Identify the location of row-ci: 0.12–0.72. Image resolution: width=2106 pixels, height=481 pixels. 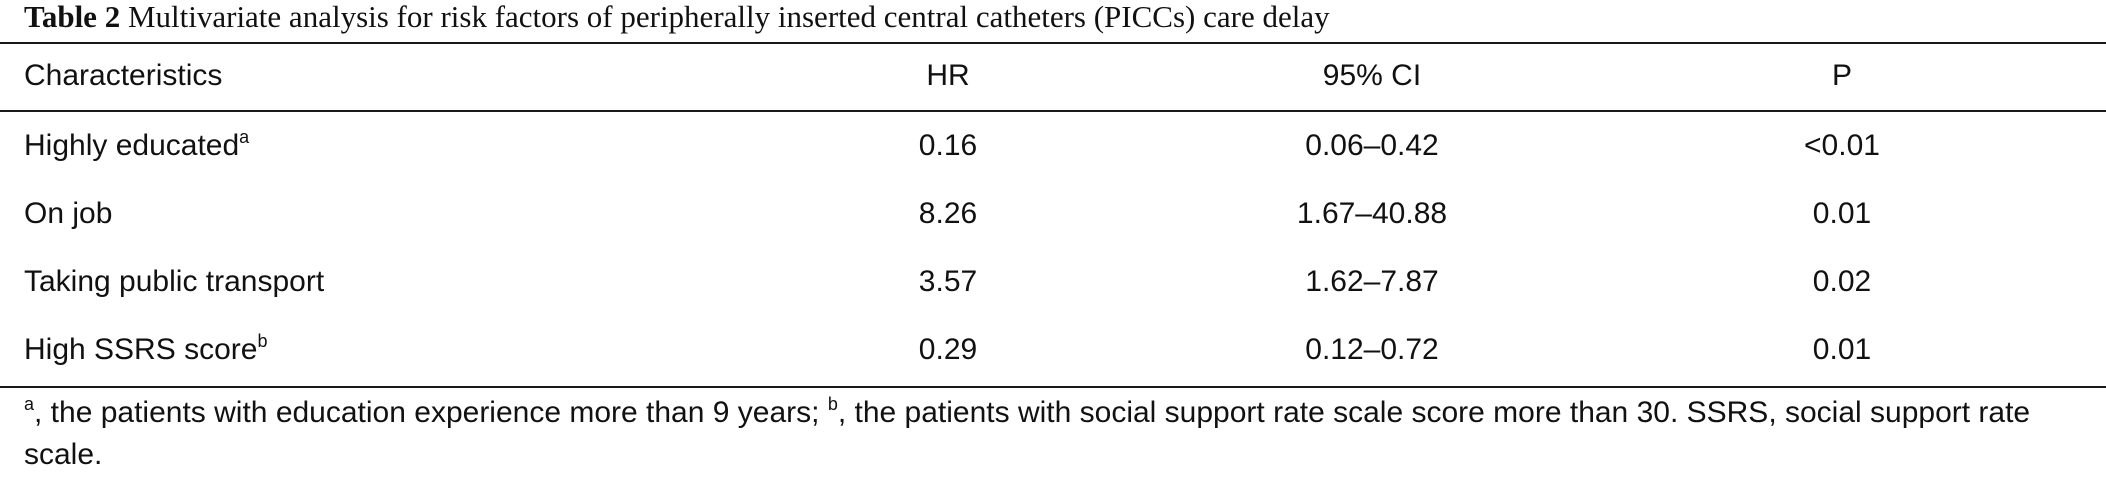
(1372, 349).